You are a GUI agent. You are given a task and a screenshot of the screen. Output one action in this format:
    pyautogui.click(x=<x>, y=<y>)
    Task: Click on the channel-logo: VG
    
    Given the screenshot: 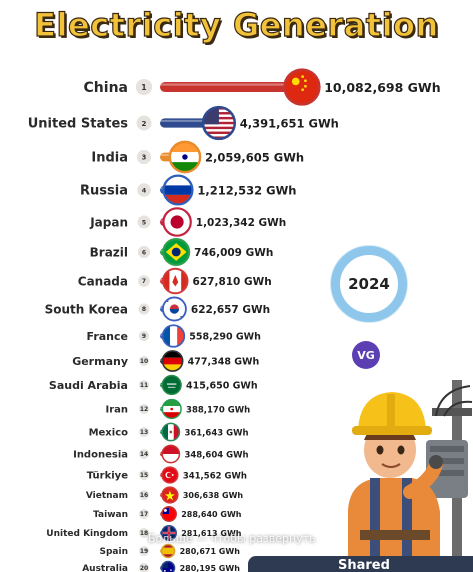 What is the action you would take?
    pyautogui.click(x=366, y=355)
    